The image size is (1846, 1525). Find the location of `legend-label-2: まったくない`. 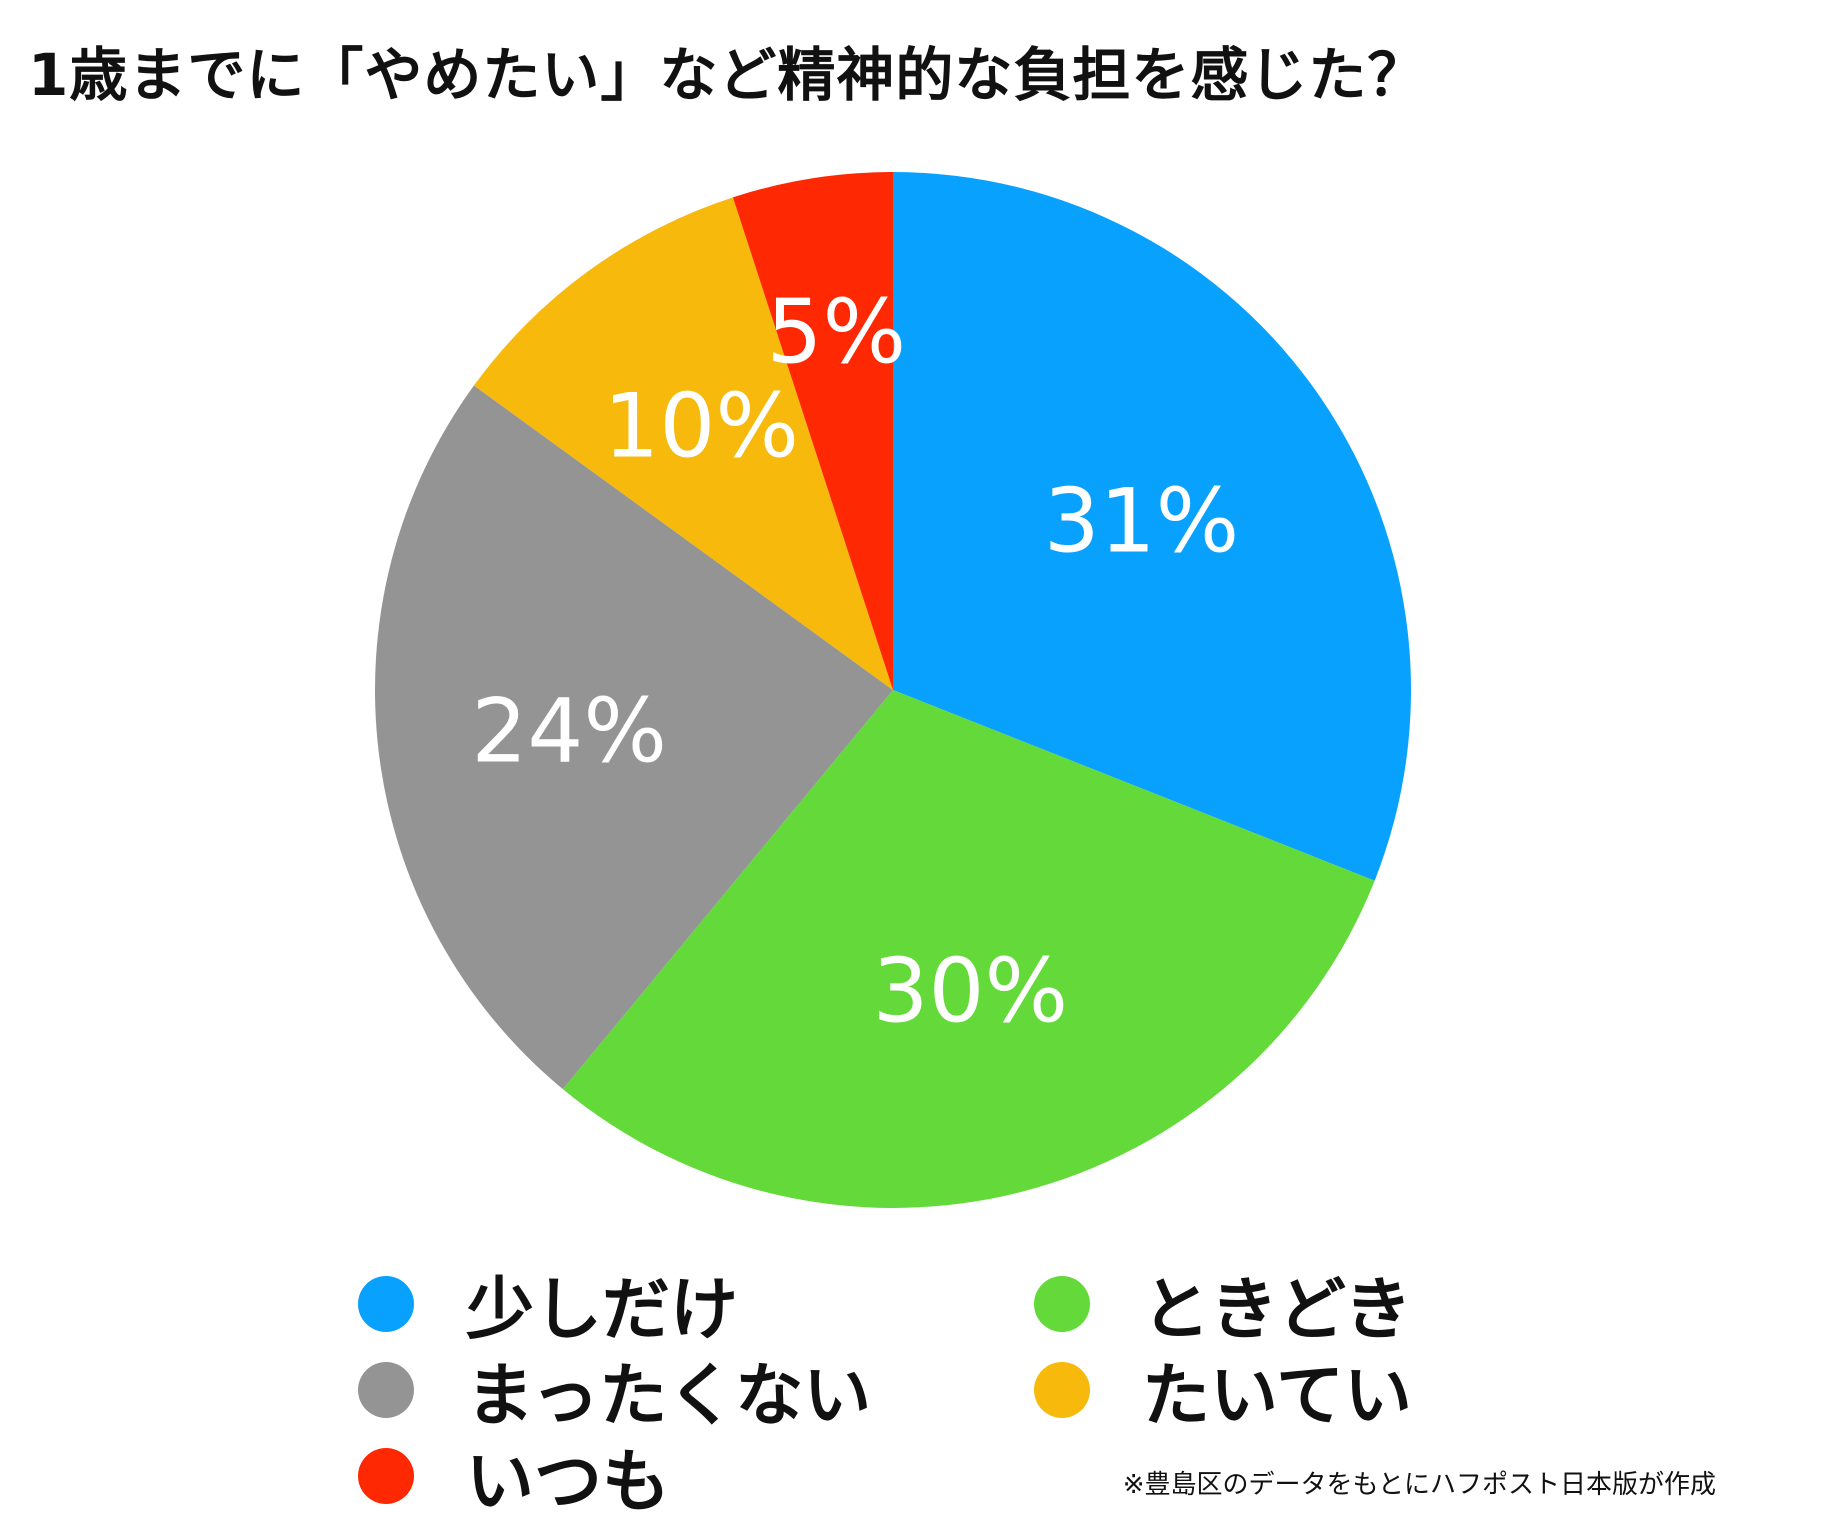

legend-label-2: まったくない is located at coordinates (669, 1396).